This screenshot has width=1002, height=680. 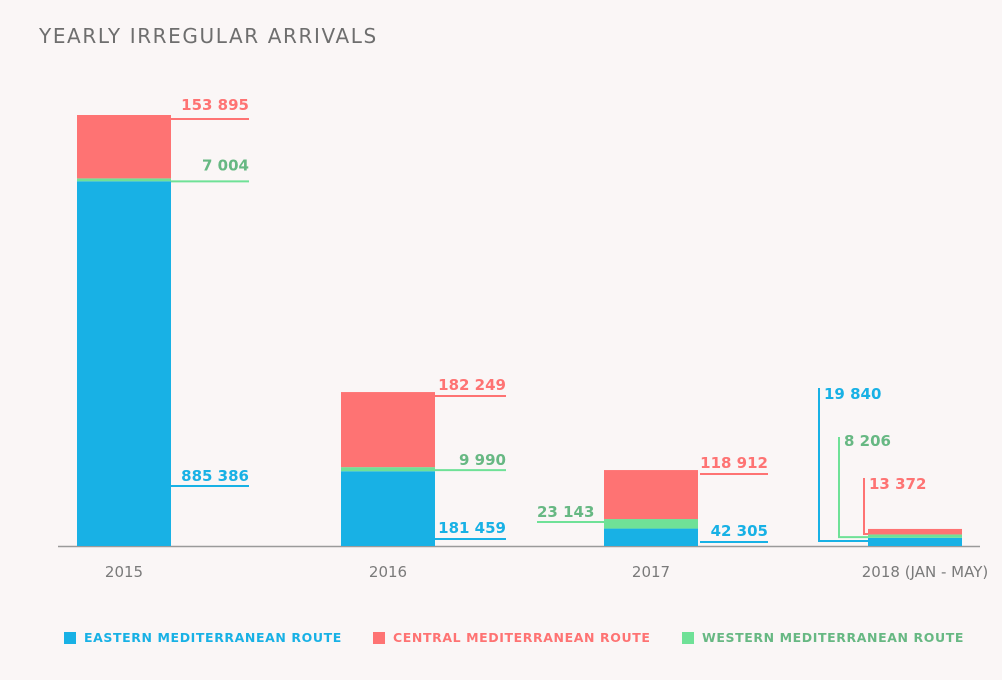 I want to click on legend-swatch-western, so click(x=688, y=637).